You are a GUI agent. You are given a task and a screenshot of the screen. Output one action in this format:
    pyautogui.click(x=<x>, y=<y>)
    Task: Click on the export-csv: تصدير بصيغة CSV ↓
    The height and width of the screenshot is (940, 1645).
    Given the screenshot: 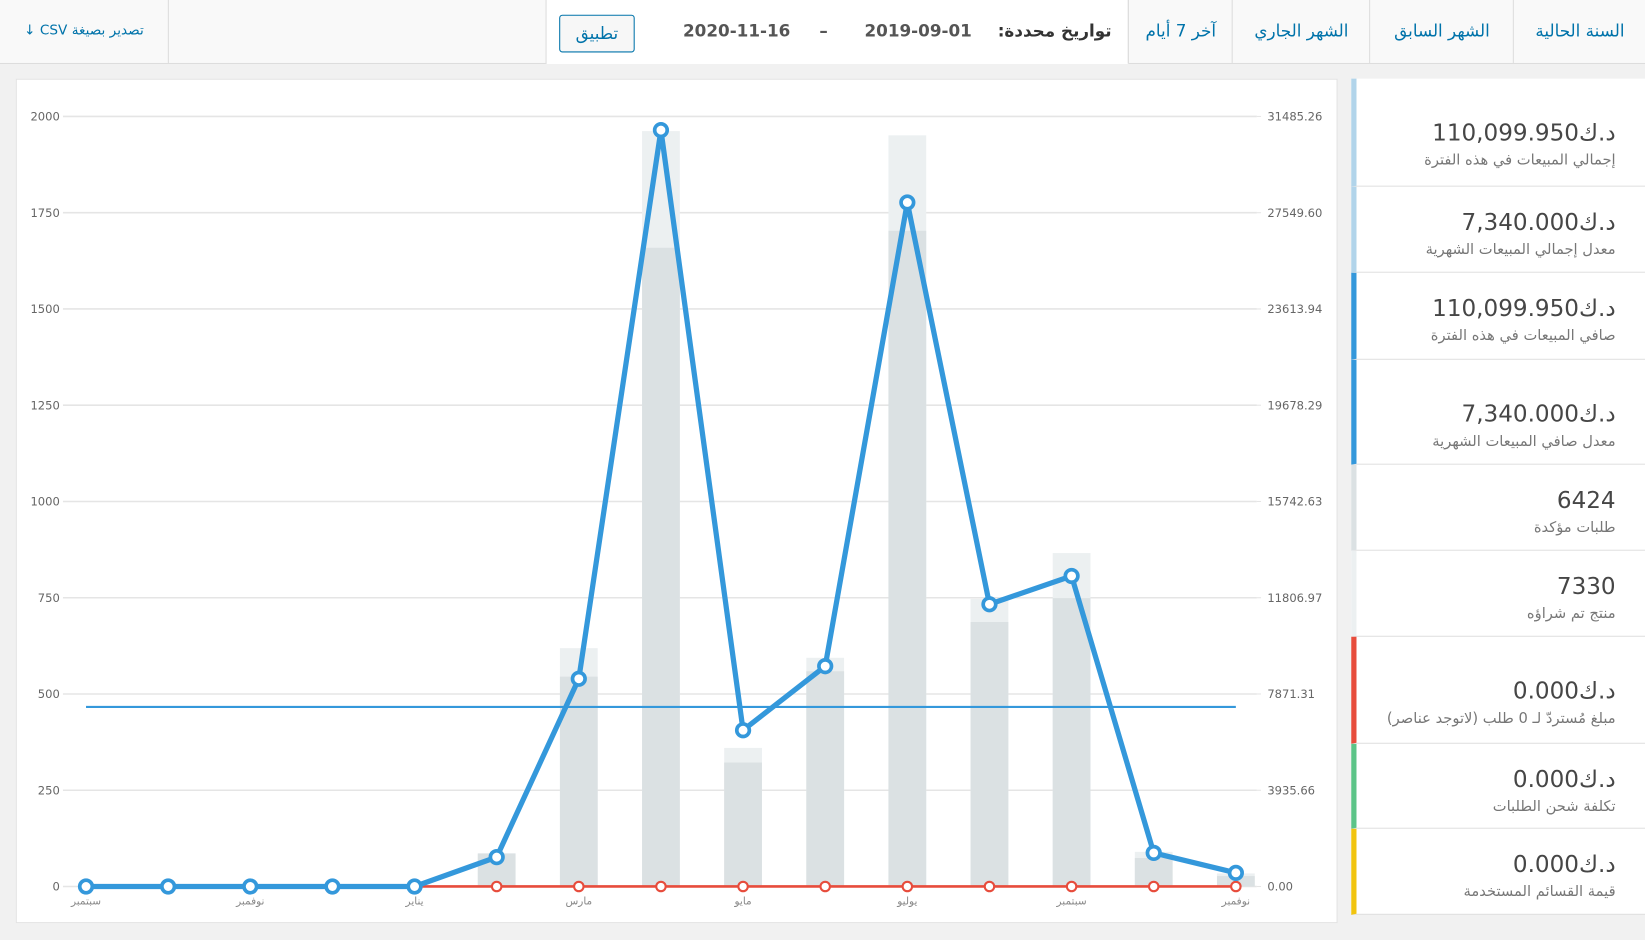 What is the action you would take?
    pyautogui.click(x=84, y=31)
    